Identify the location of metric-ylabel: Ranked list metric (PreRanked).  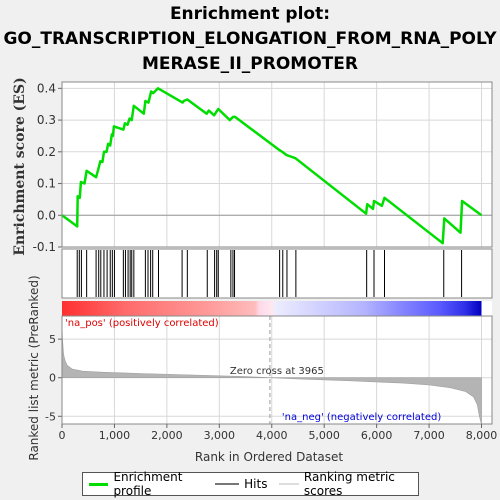
(34, 367).